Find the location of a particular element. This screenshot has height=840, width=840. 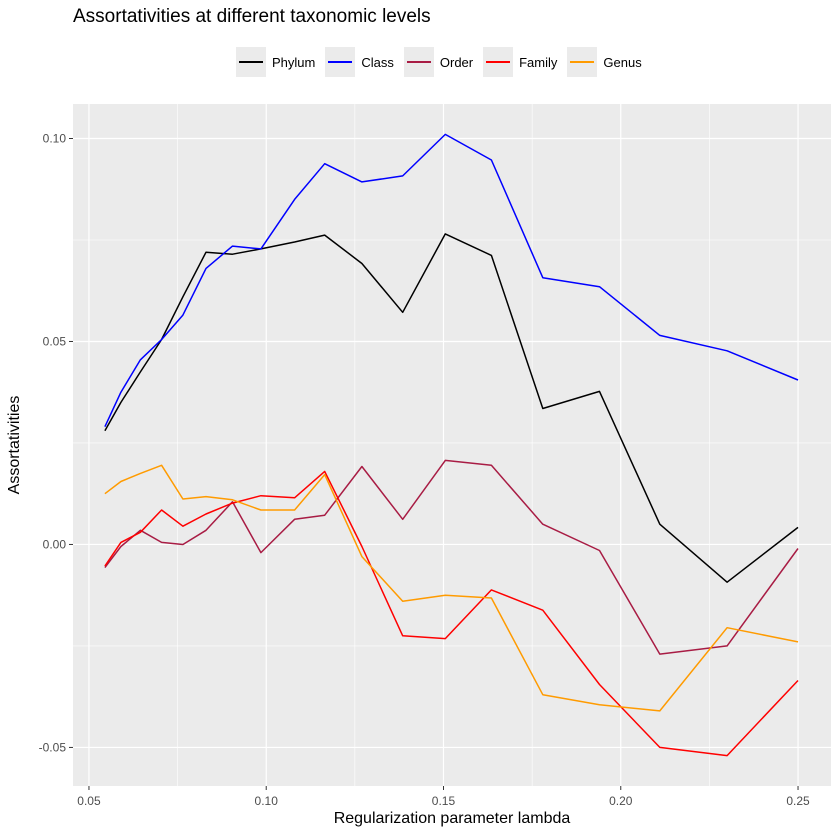

y-tick-label: 0.05 is located at coordinates (55, 341).